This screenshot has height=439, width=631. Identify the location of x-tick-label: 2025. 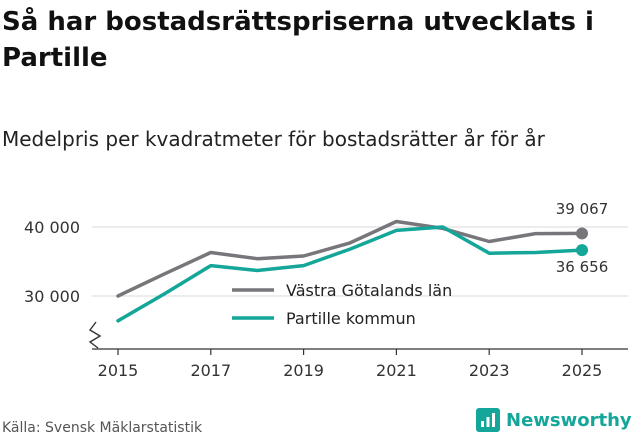
(582, 370).